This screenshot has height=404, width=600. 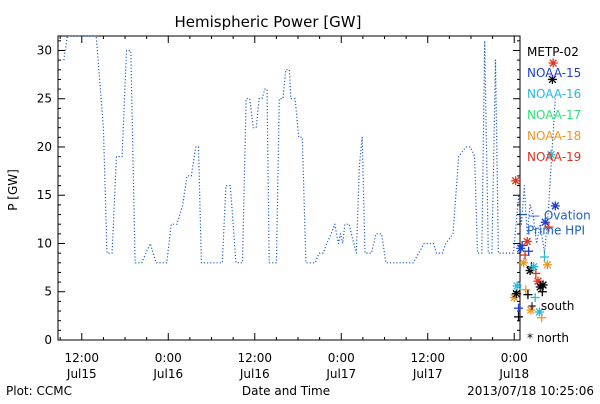 What do you see at coordinates (537, 176) in the screenshot?
I see `ovation-hpi-series-line` at bounding box center [537, 176].